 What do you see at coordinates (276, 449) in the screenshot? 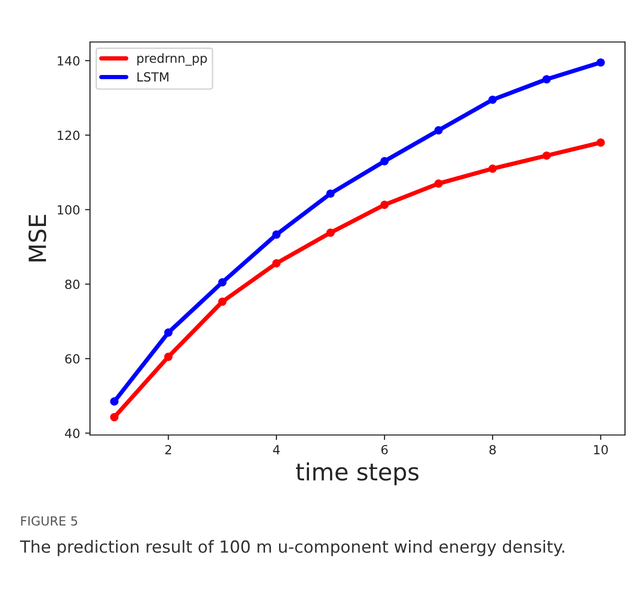
I see `x-tick-label: 4` at bounding box center [276, 449].